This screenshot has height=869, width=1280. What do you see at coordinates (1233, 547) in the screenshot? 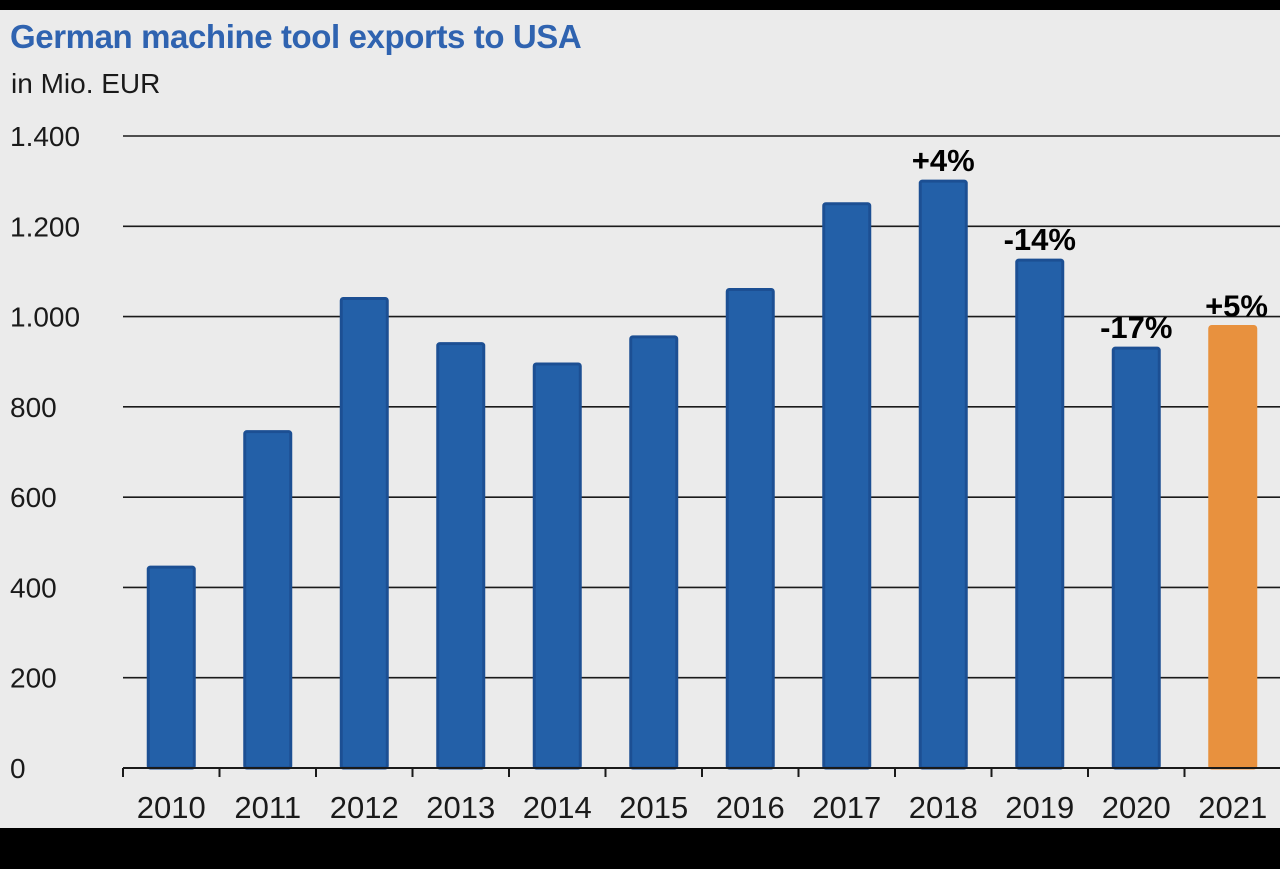
I see `bar-2021` at bounding box center [1233, 547].